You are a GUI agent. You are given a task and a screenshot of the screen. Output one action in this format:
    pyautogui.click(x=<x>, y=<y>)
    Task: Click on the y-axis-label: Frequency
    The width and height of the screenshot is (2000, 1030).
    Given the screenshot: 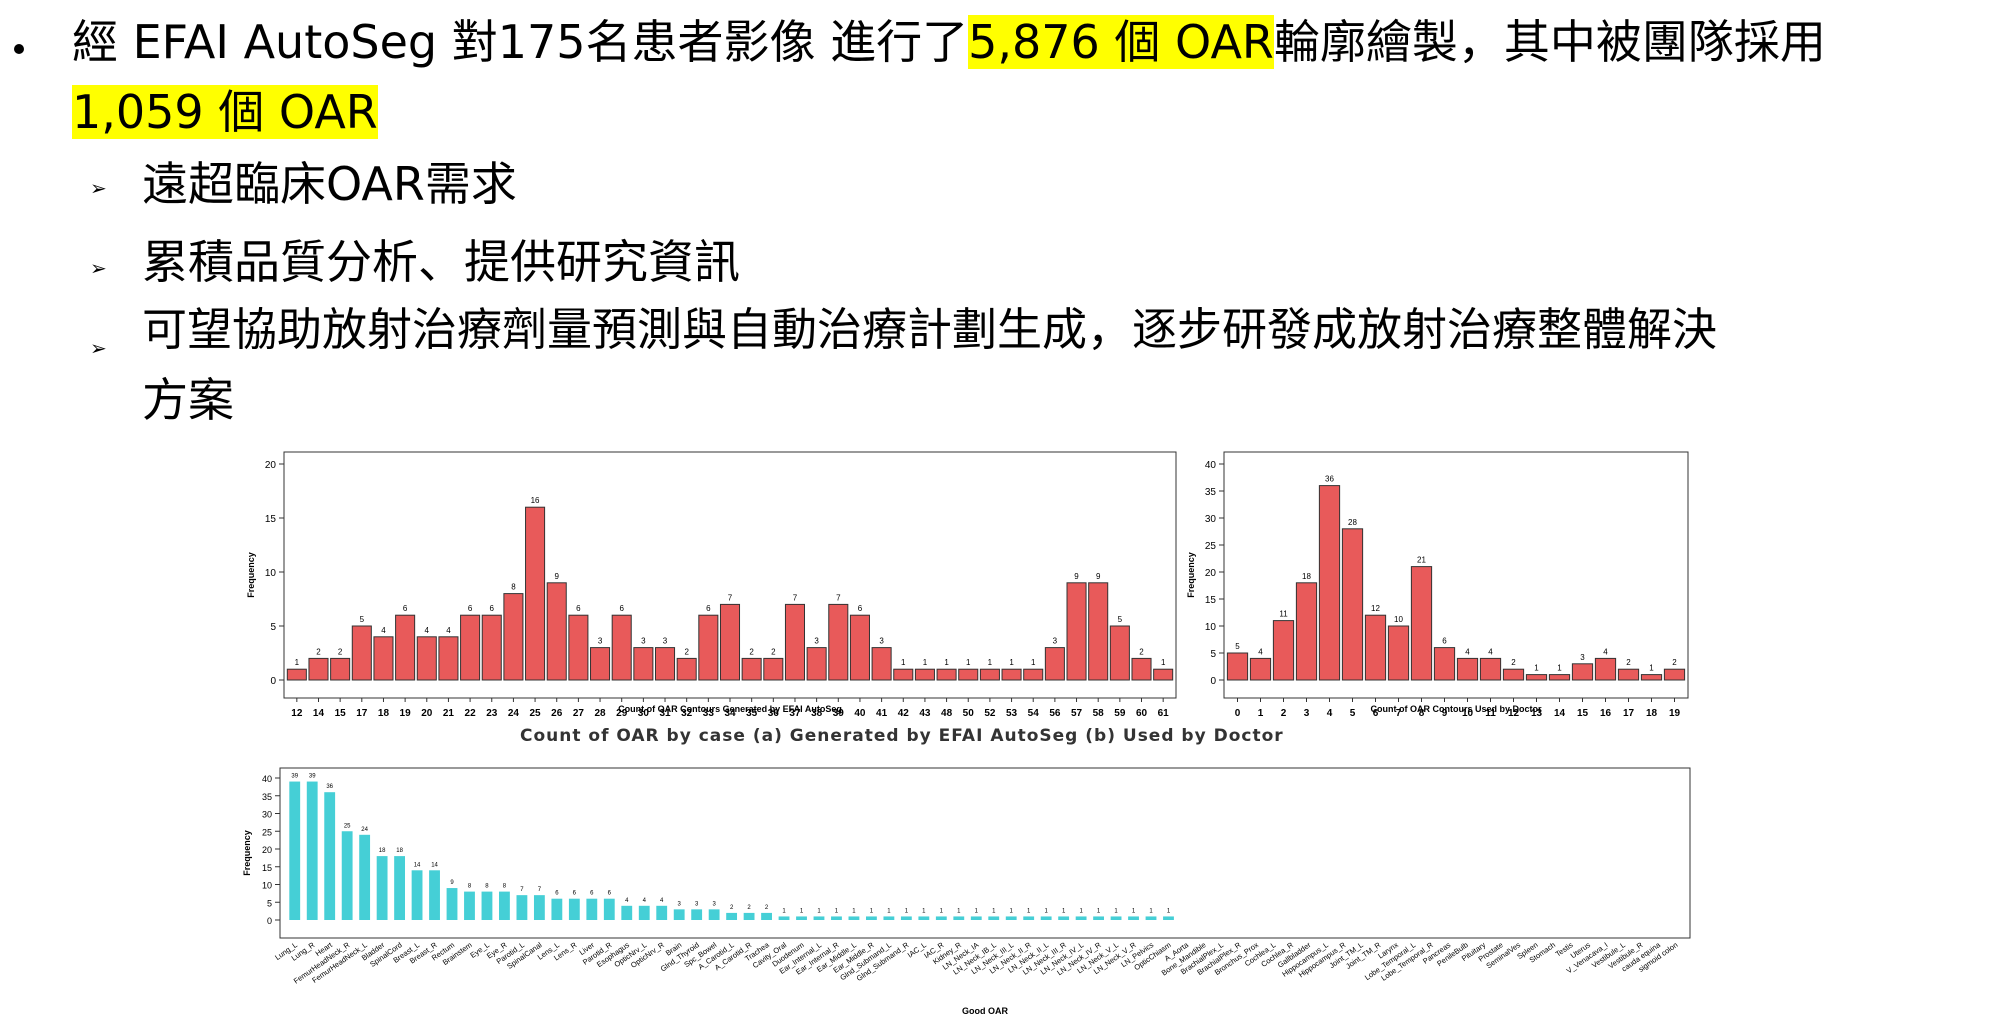 What is the action you would take?
    pyautogui.click(x=247, y=853)
    